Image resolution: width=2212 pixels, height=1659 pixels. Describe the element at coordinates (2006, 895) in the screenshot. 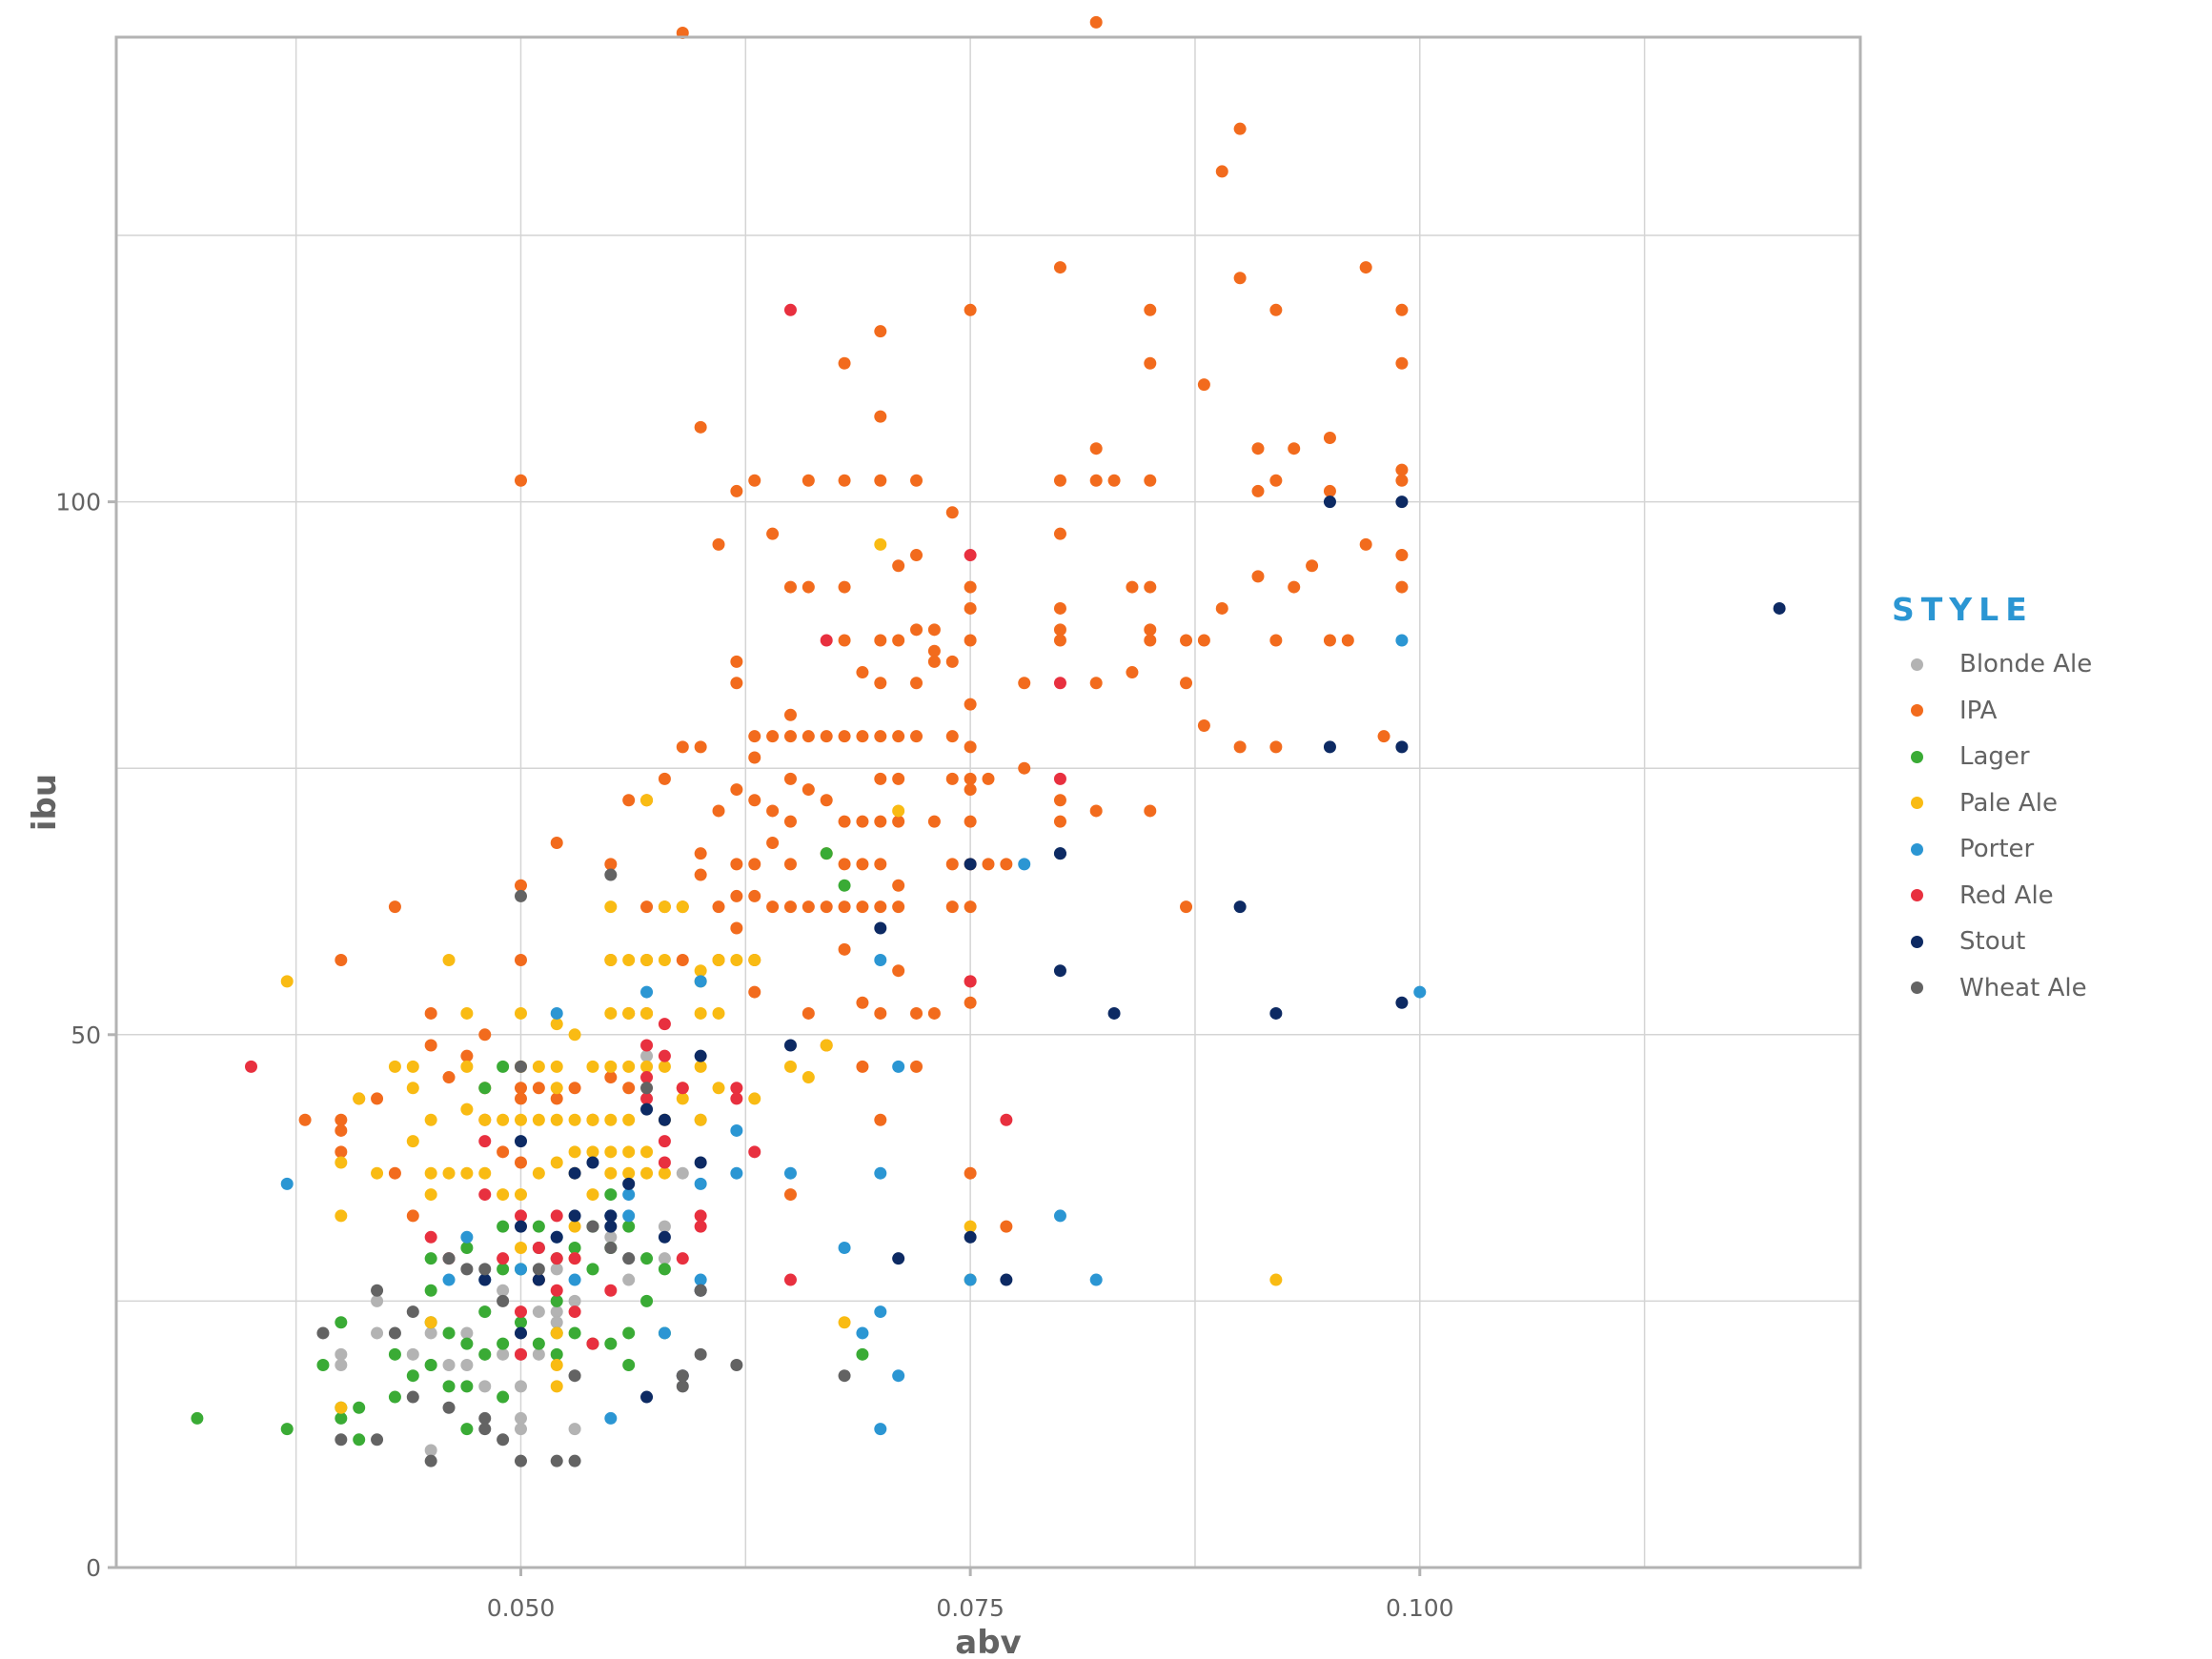

I see `legend-label: Red Ale` at that location.